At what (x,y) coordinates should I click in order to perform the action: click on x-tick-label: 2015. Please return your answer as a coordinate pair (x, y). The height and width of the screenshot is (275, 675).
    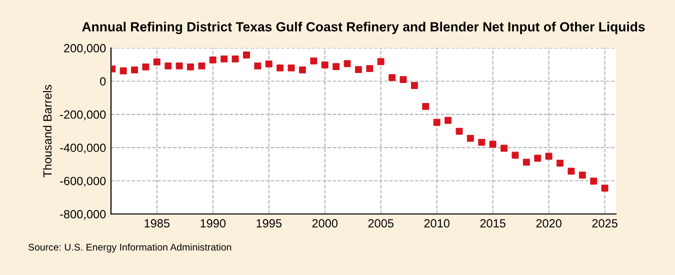
    Looking at the image, I should click on (493, 223).